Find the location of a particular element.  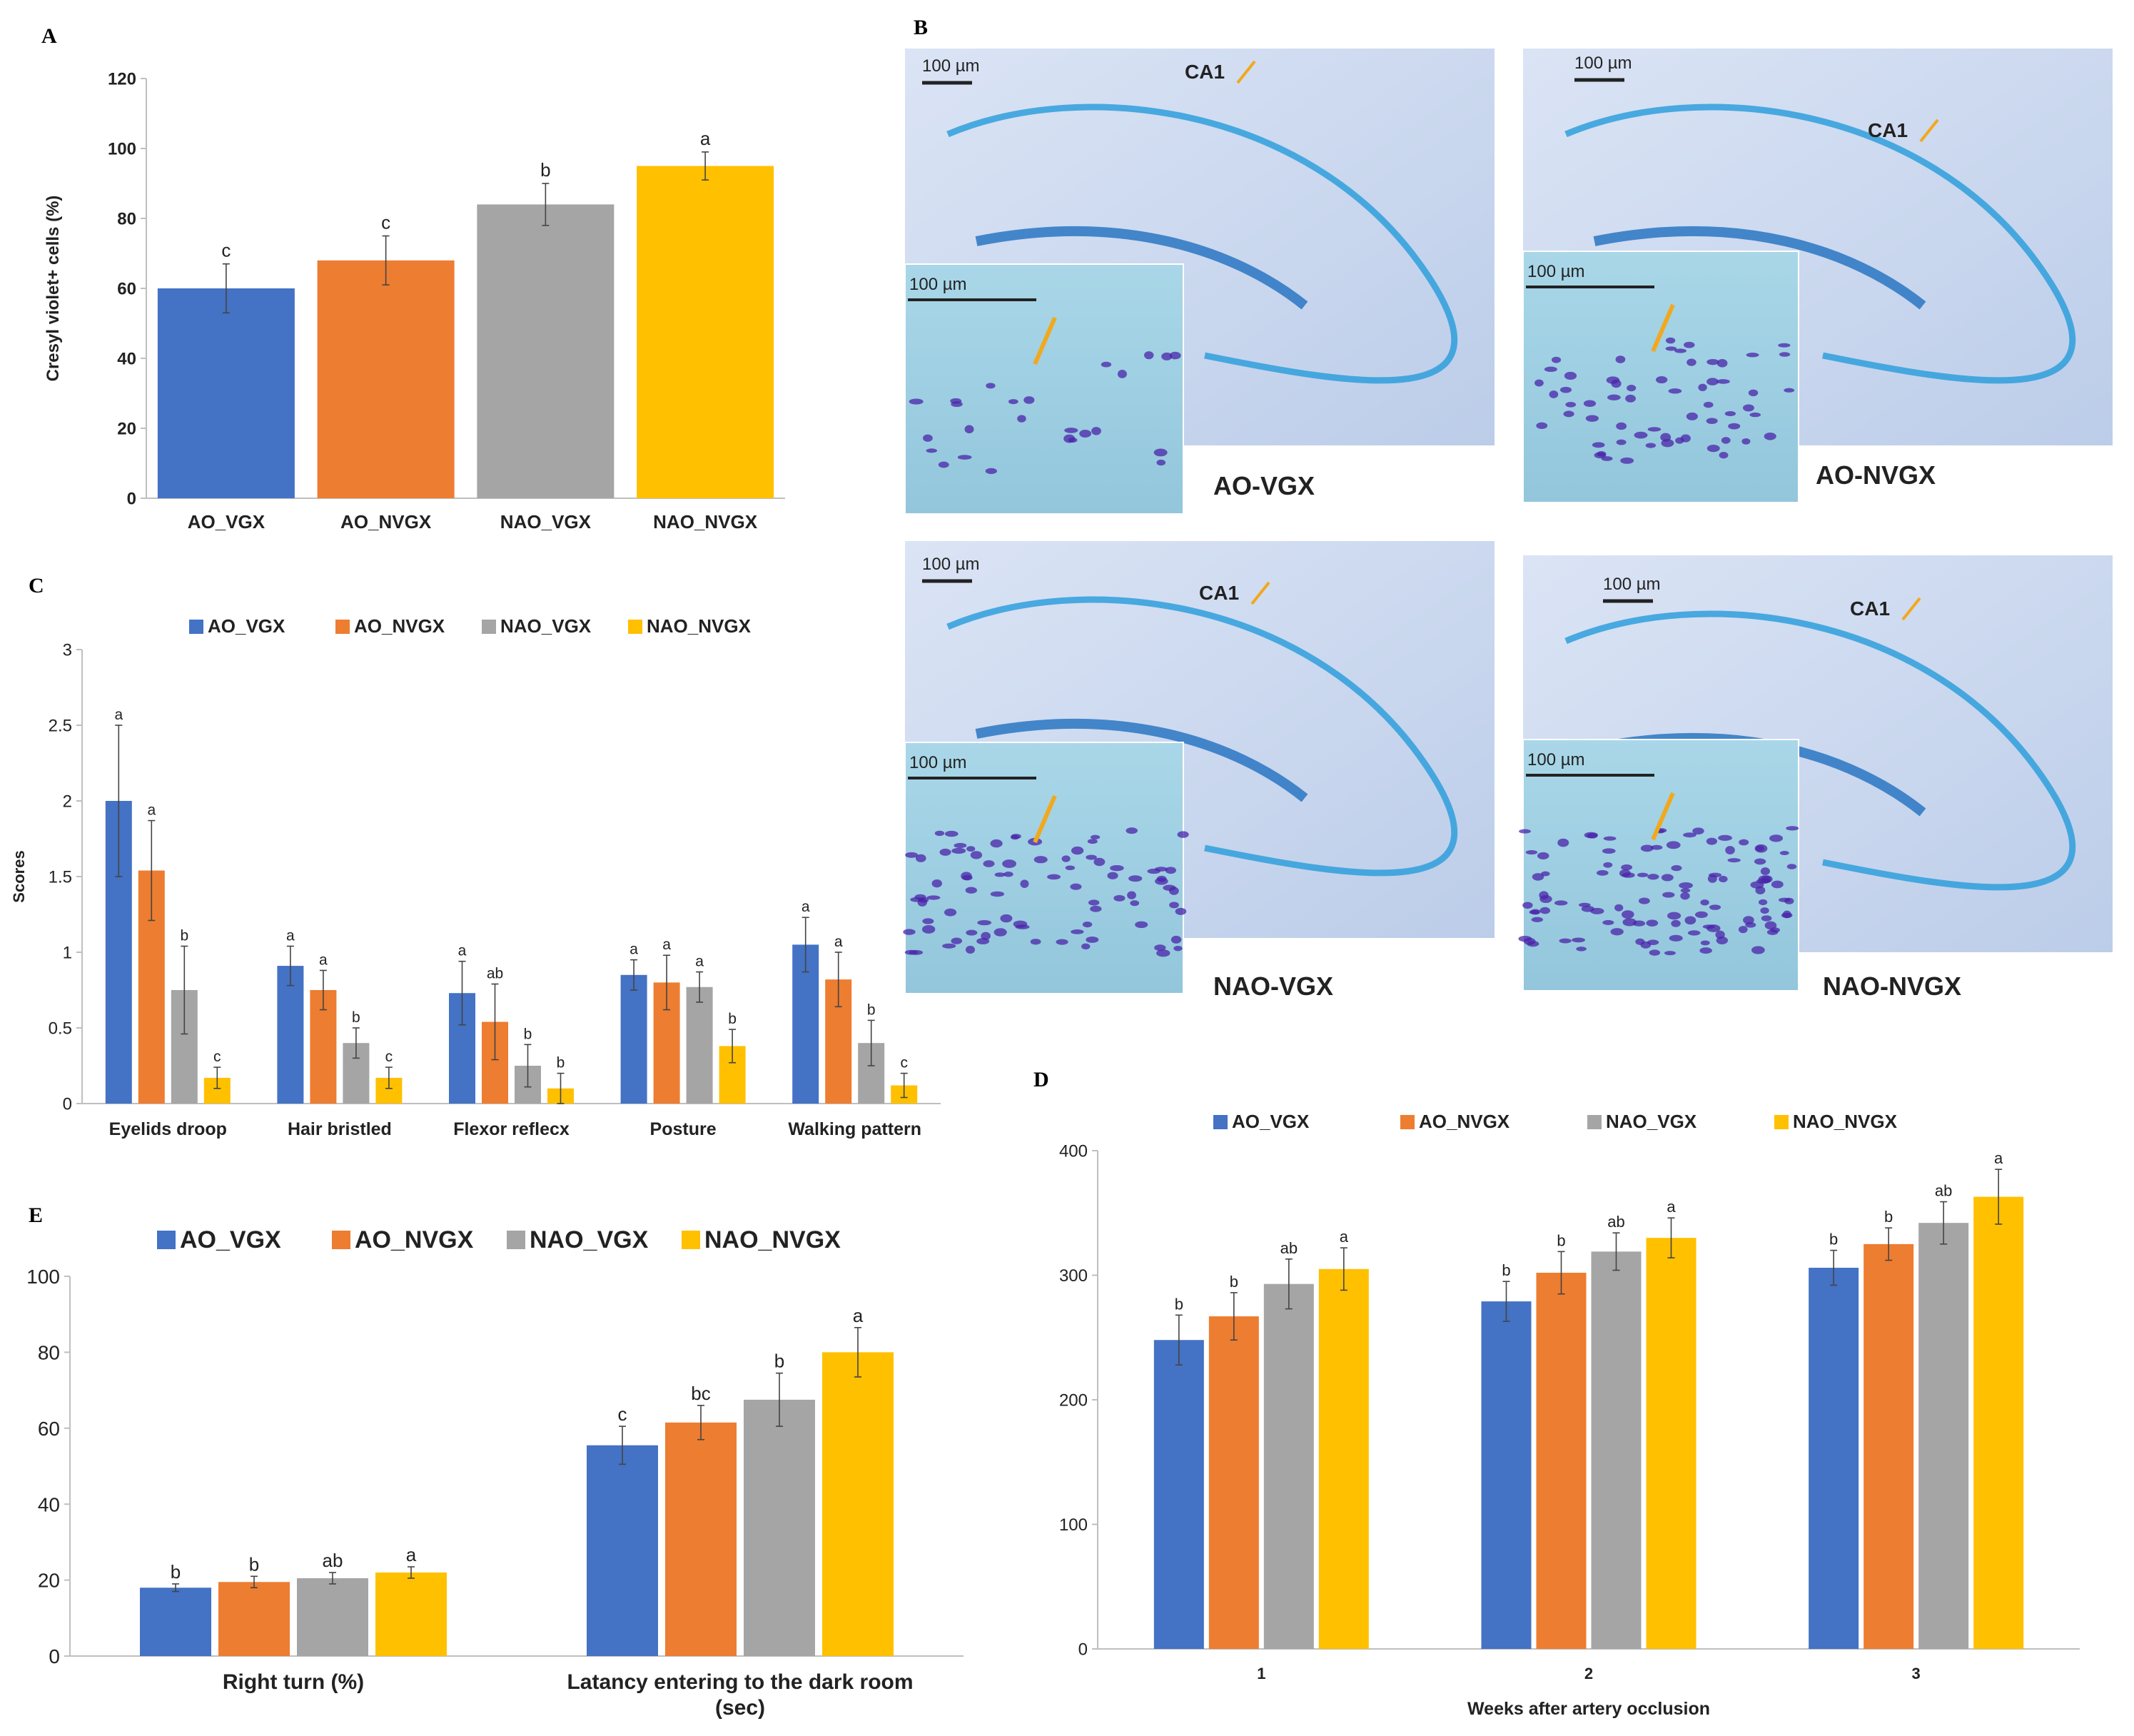

legend-swatch is located at coordinates (691, 1240).